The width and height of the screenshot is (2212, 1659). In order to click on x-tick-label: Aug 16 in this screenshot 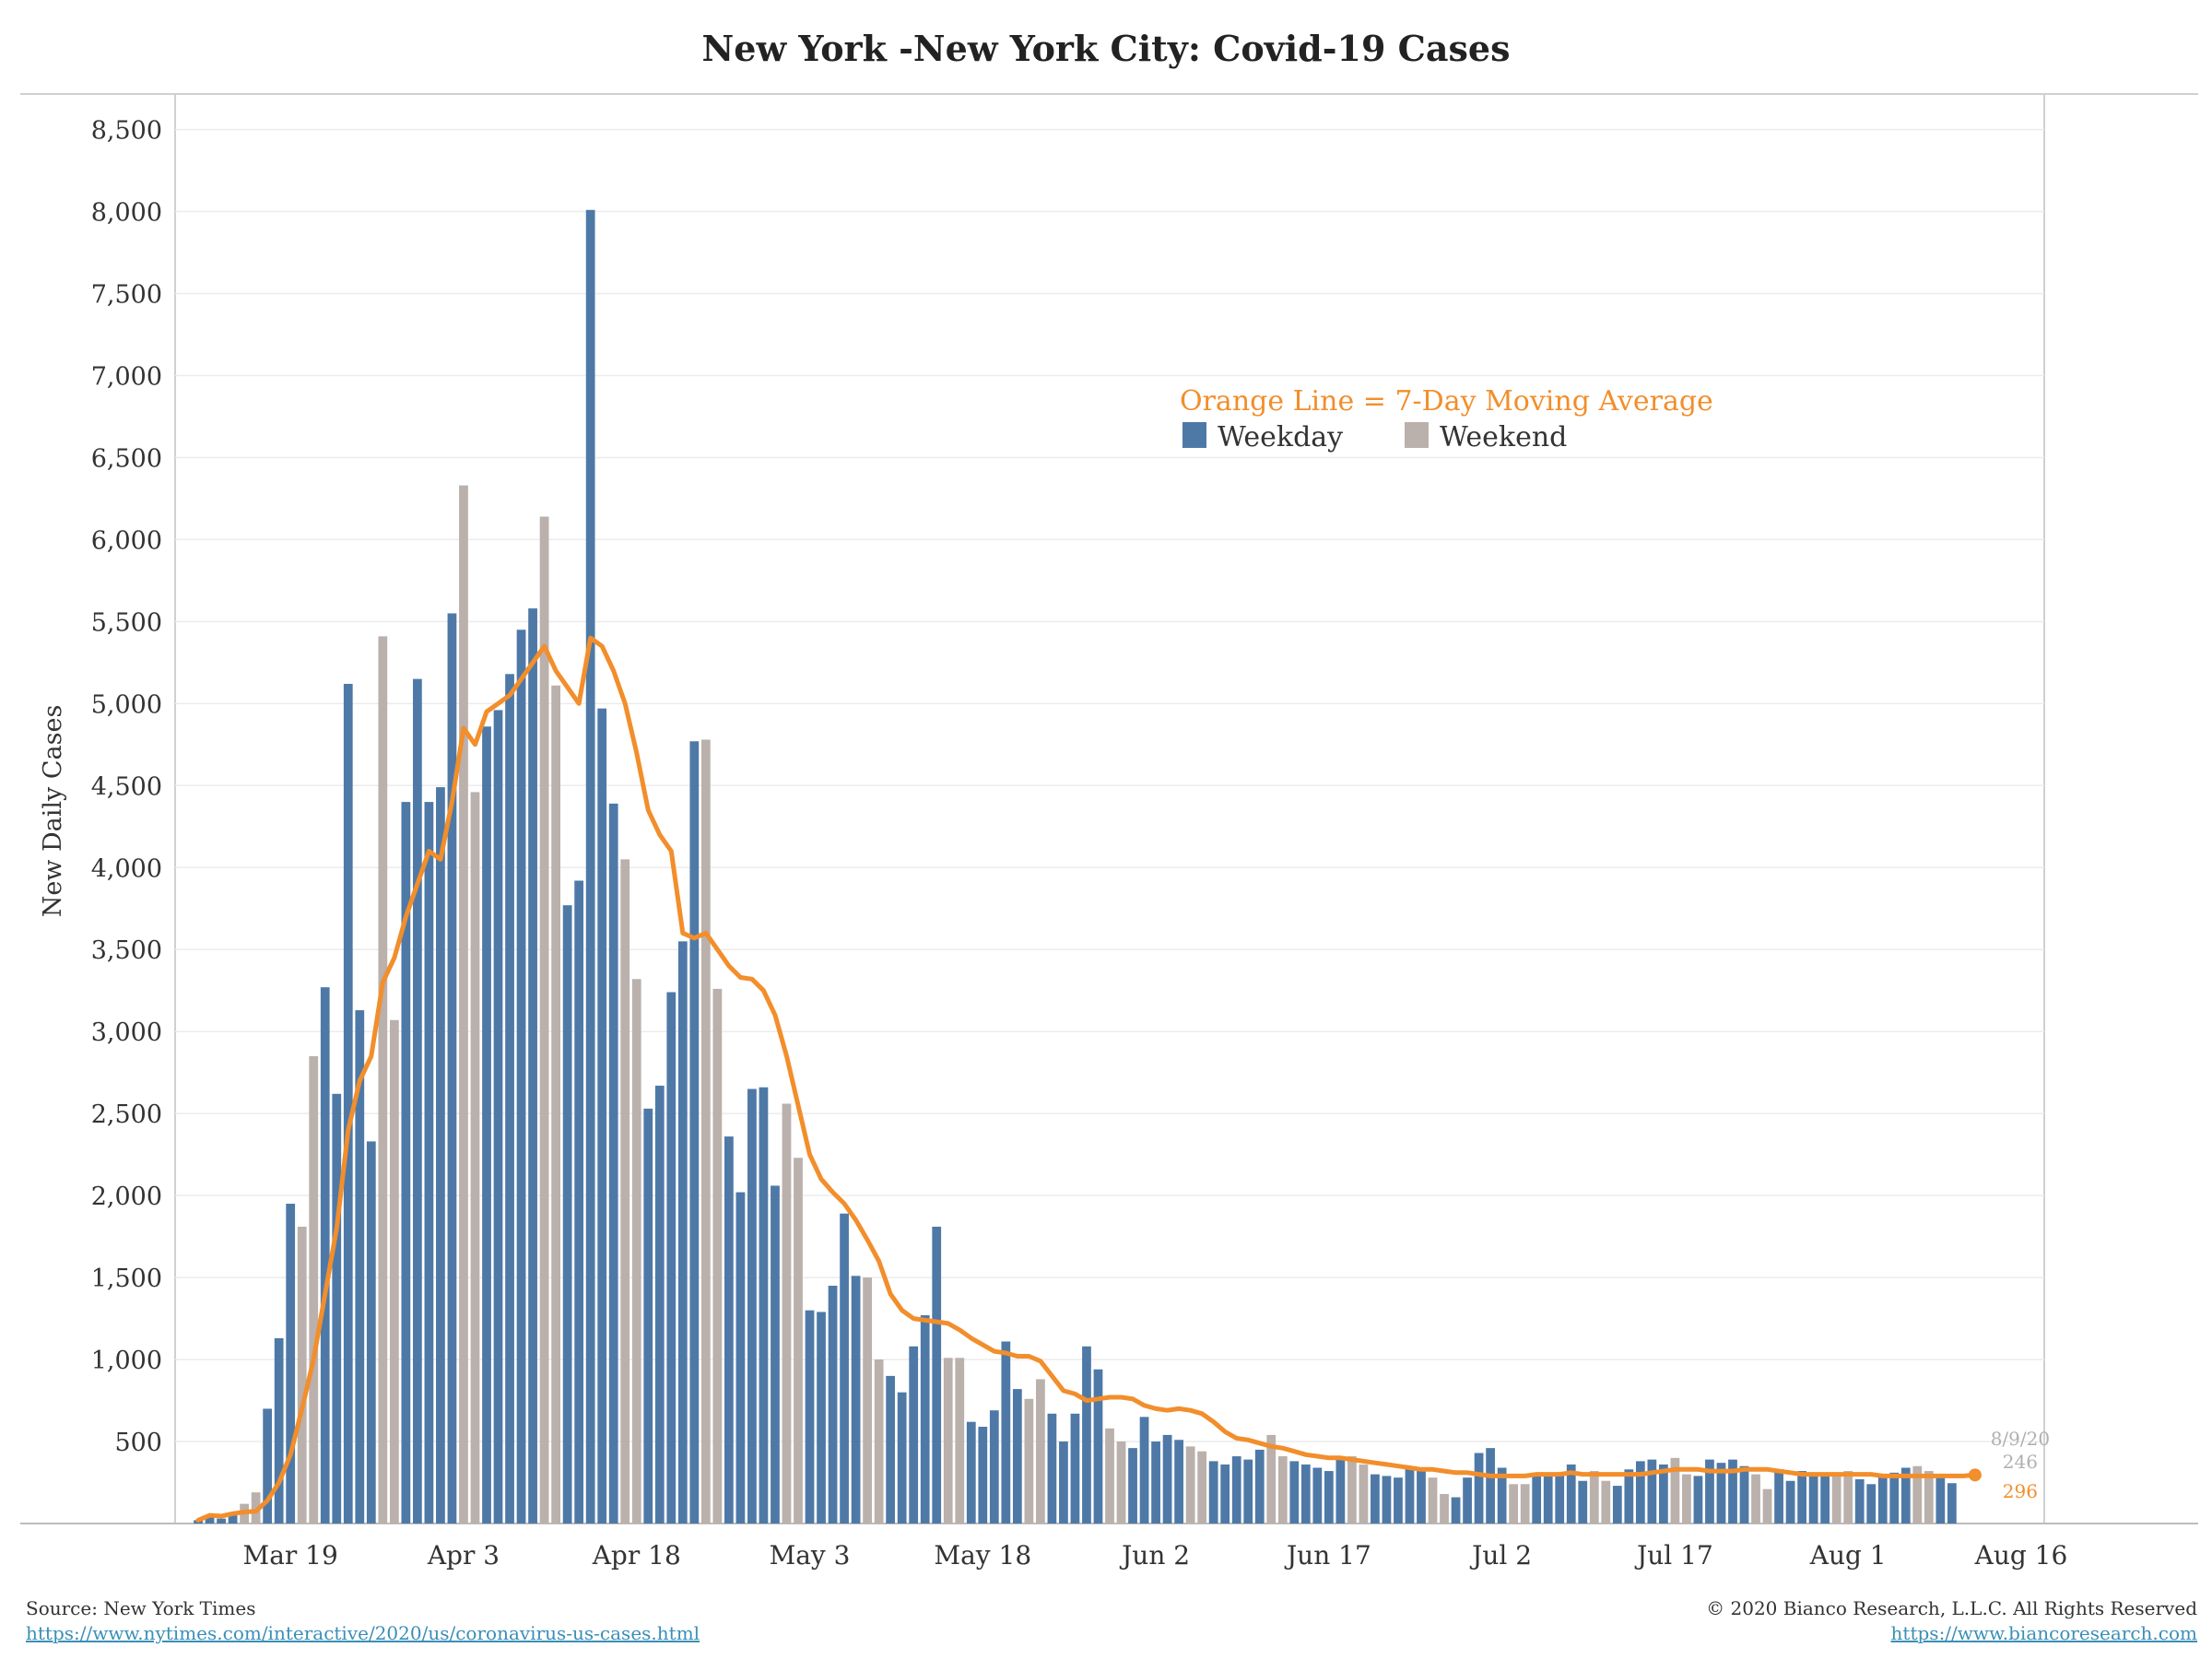, I will do `click(2021, 1555)`.